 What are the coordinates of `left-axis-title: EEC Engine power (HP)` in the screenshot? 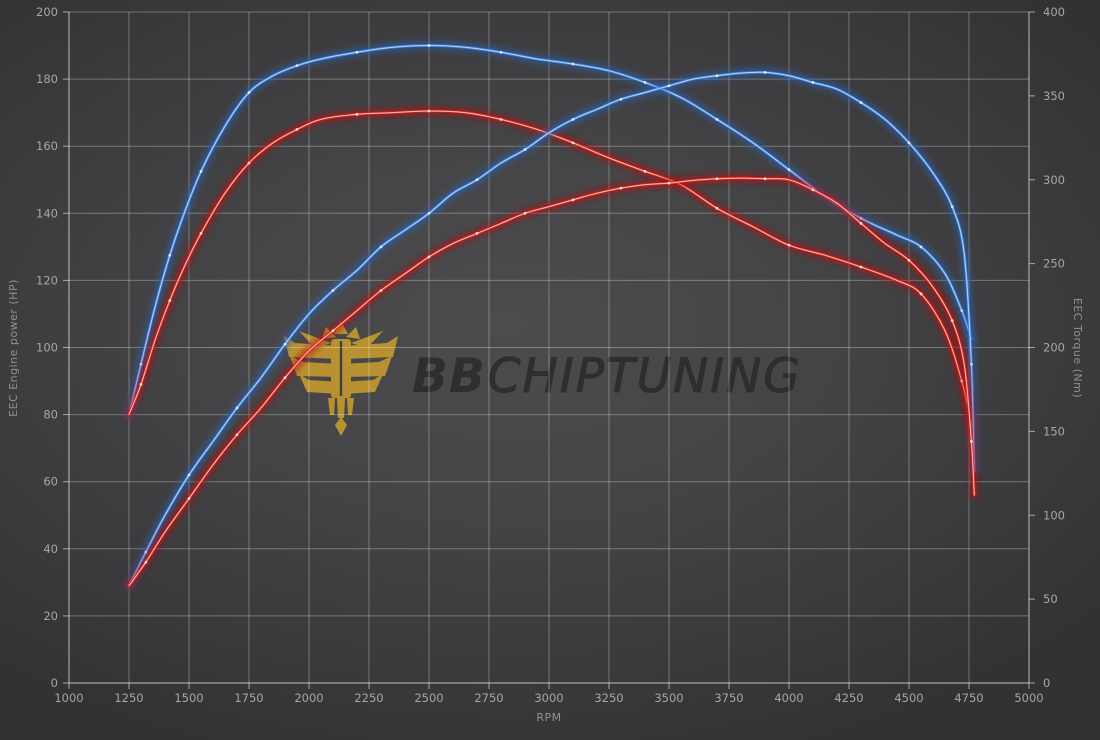 It's located at (13, 348).